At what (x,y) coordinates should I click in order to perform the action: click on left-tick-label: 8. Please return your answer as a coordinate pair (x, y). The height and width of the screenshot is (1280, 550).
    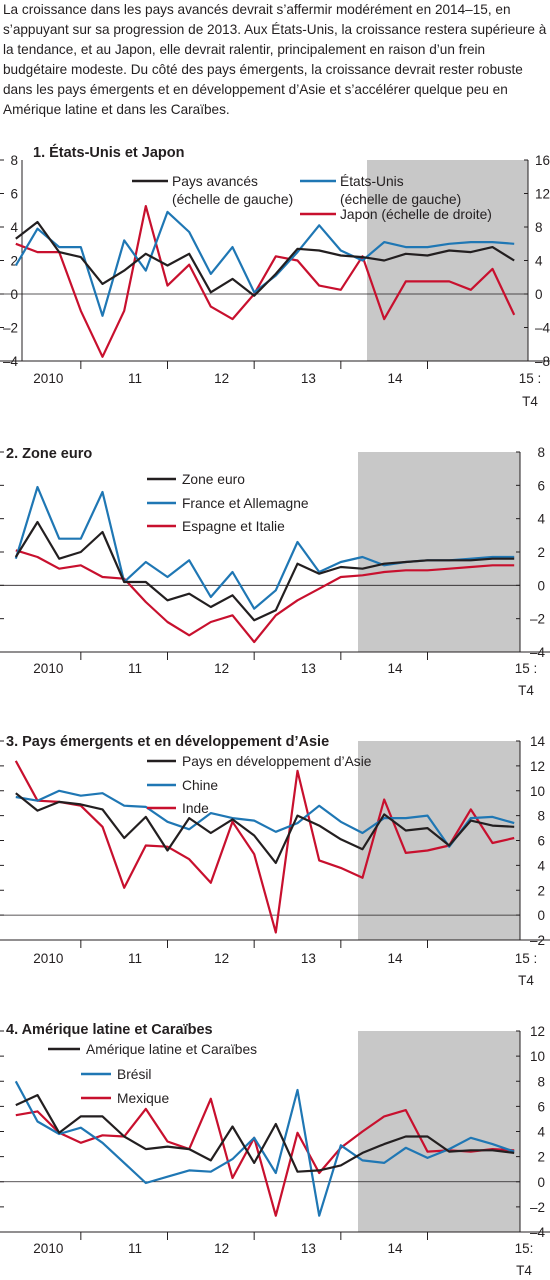
    Looking at the image, I should click on (14, 160).